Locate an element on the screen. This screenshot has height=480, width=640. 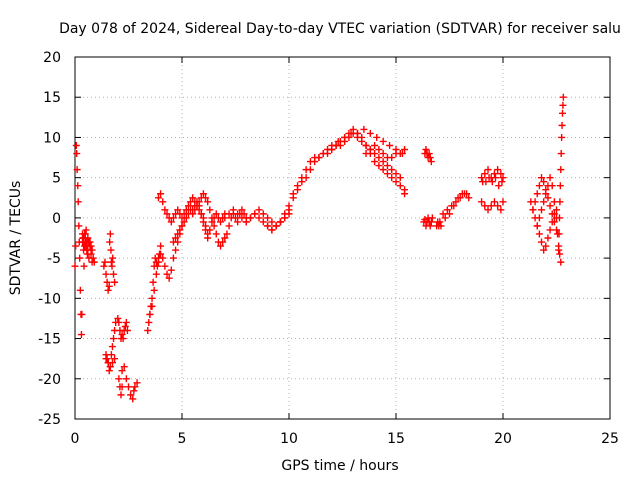
y-tick-label: -25 is located at coordinates (49, 420).